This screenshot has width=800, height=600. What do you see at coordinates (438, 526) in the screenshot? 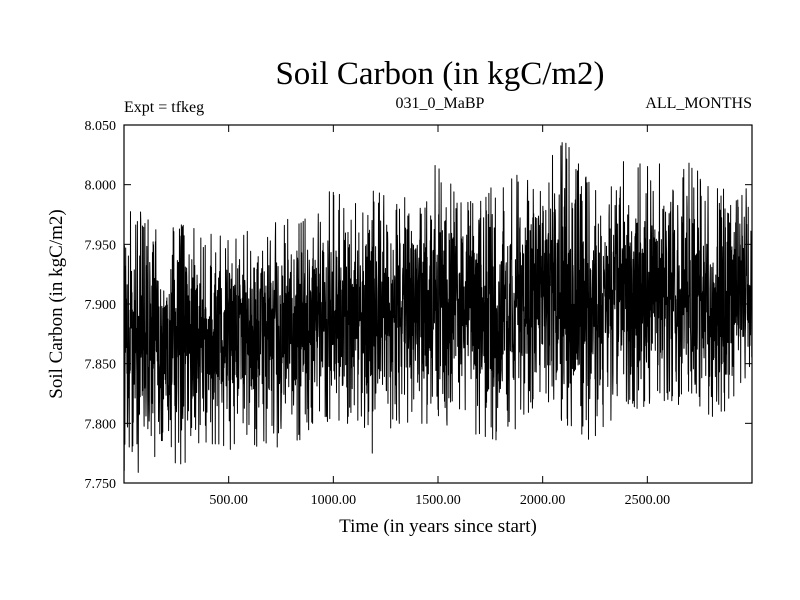
I see `x-axis-label: Time (in years since start)` at bounding box center [438, 526].